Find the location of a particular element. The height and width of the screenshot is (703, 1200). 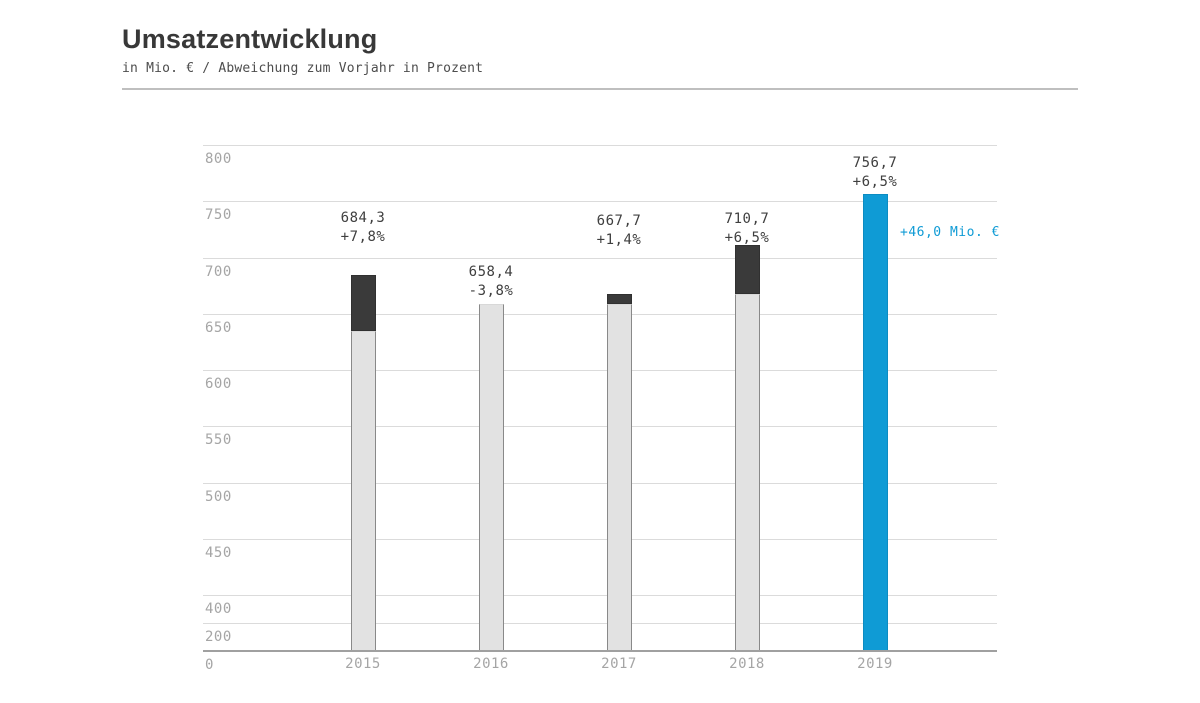

value-line: 710,7 is located at coordinates (747, 219).